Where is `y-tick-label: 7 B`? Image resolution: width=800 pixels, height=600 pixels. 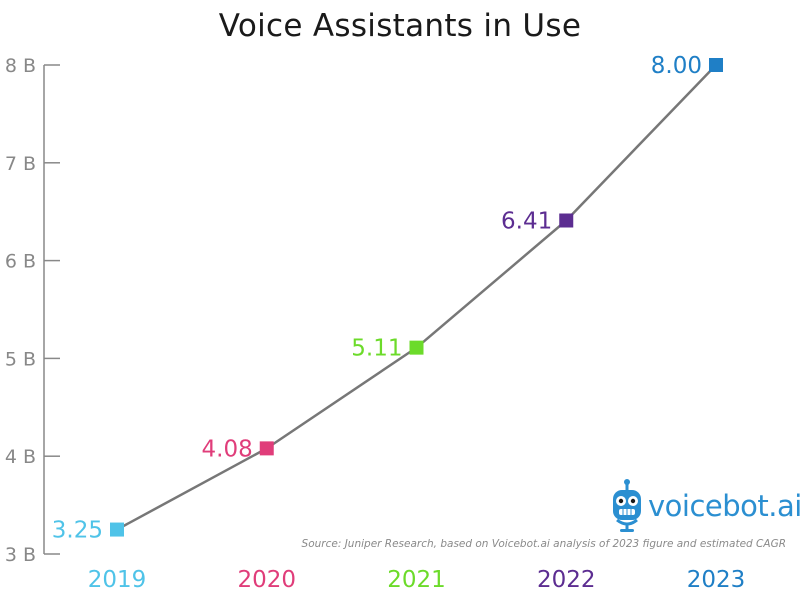 y-tick-label: 7 B is located at coordinates (20, 164).